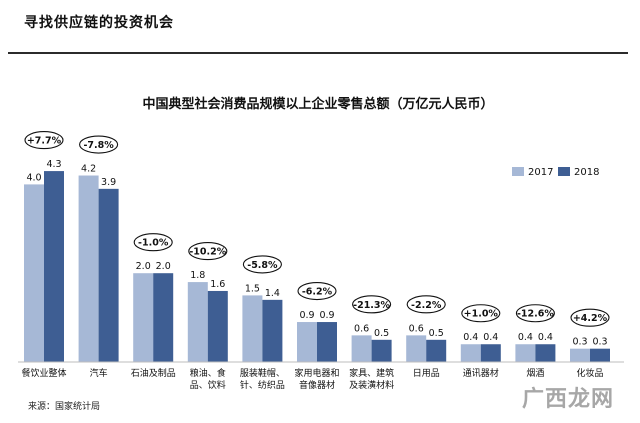 Image resolution: width=640 pixels, height=423 pixels. Describe the element at coordinates (490, 337) in the screenshot. I see `value-label-2018-8: 0.4` at that location.